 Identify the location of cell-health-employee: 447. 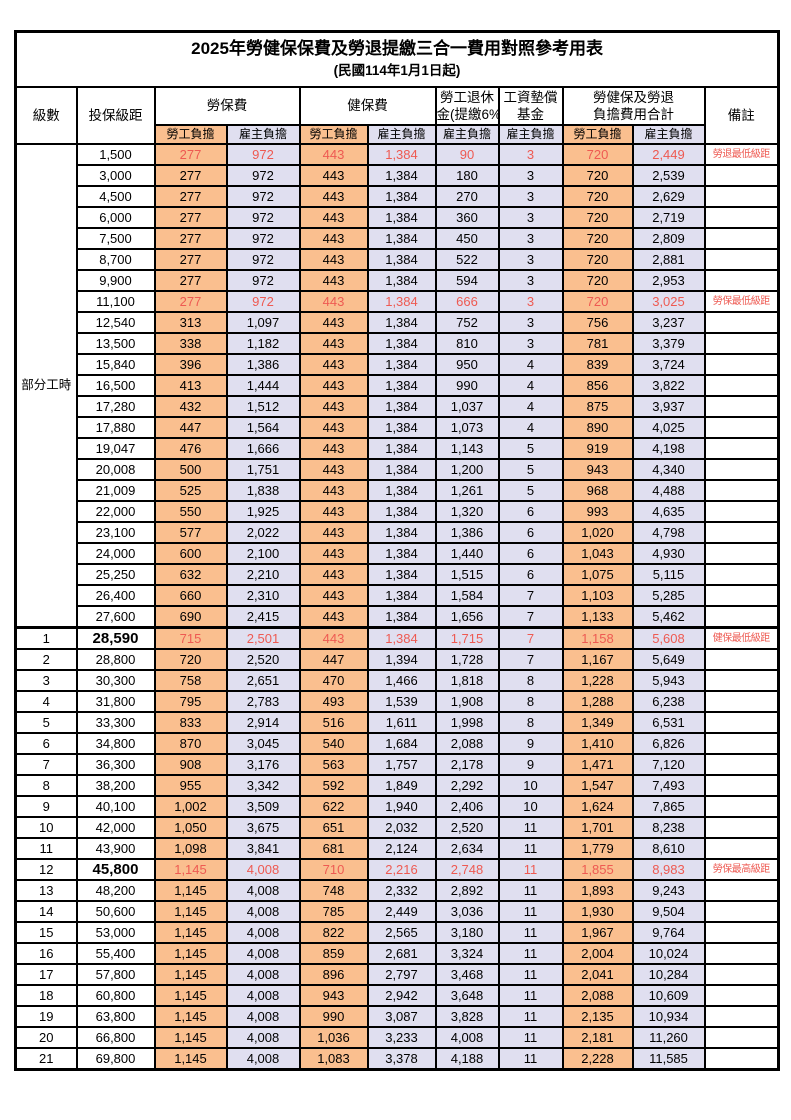
(333, 659).